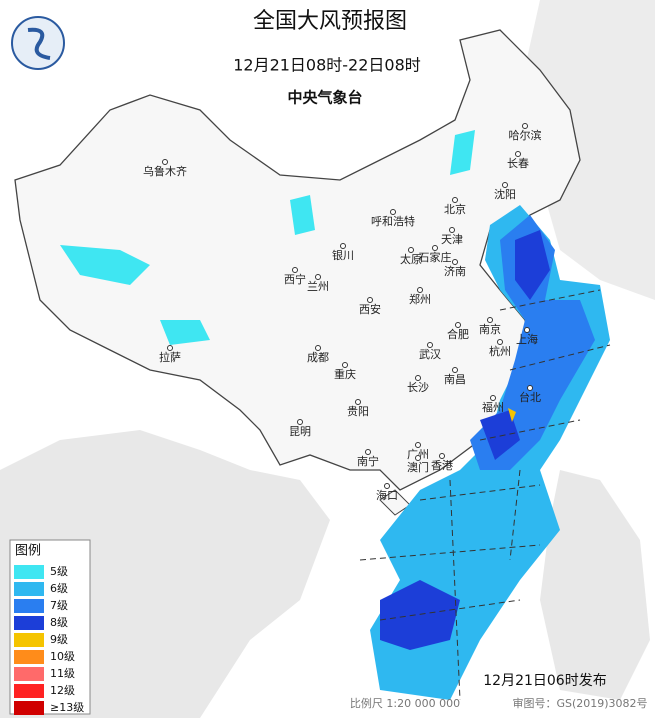 The height and width of the screenshot is (718, 655). I want to click on city-label: 兰州, so click(318, 286).